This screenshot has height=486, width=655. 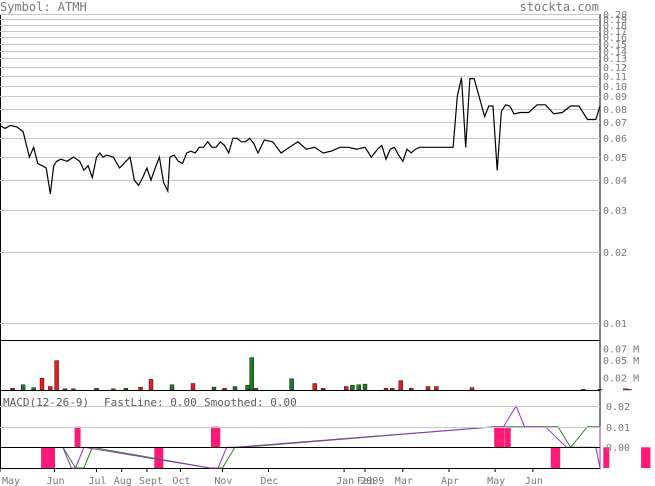 What do you see at coordinates (559, 7) in the screenshot?
I see `site-label: stockta.com` at bounding box center [559, 7].